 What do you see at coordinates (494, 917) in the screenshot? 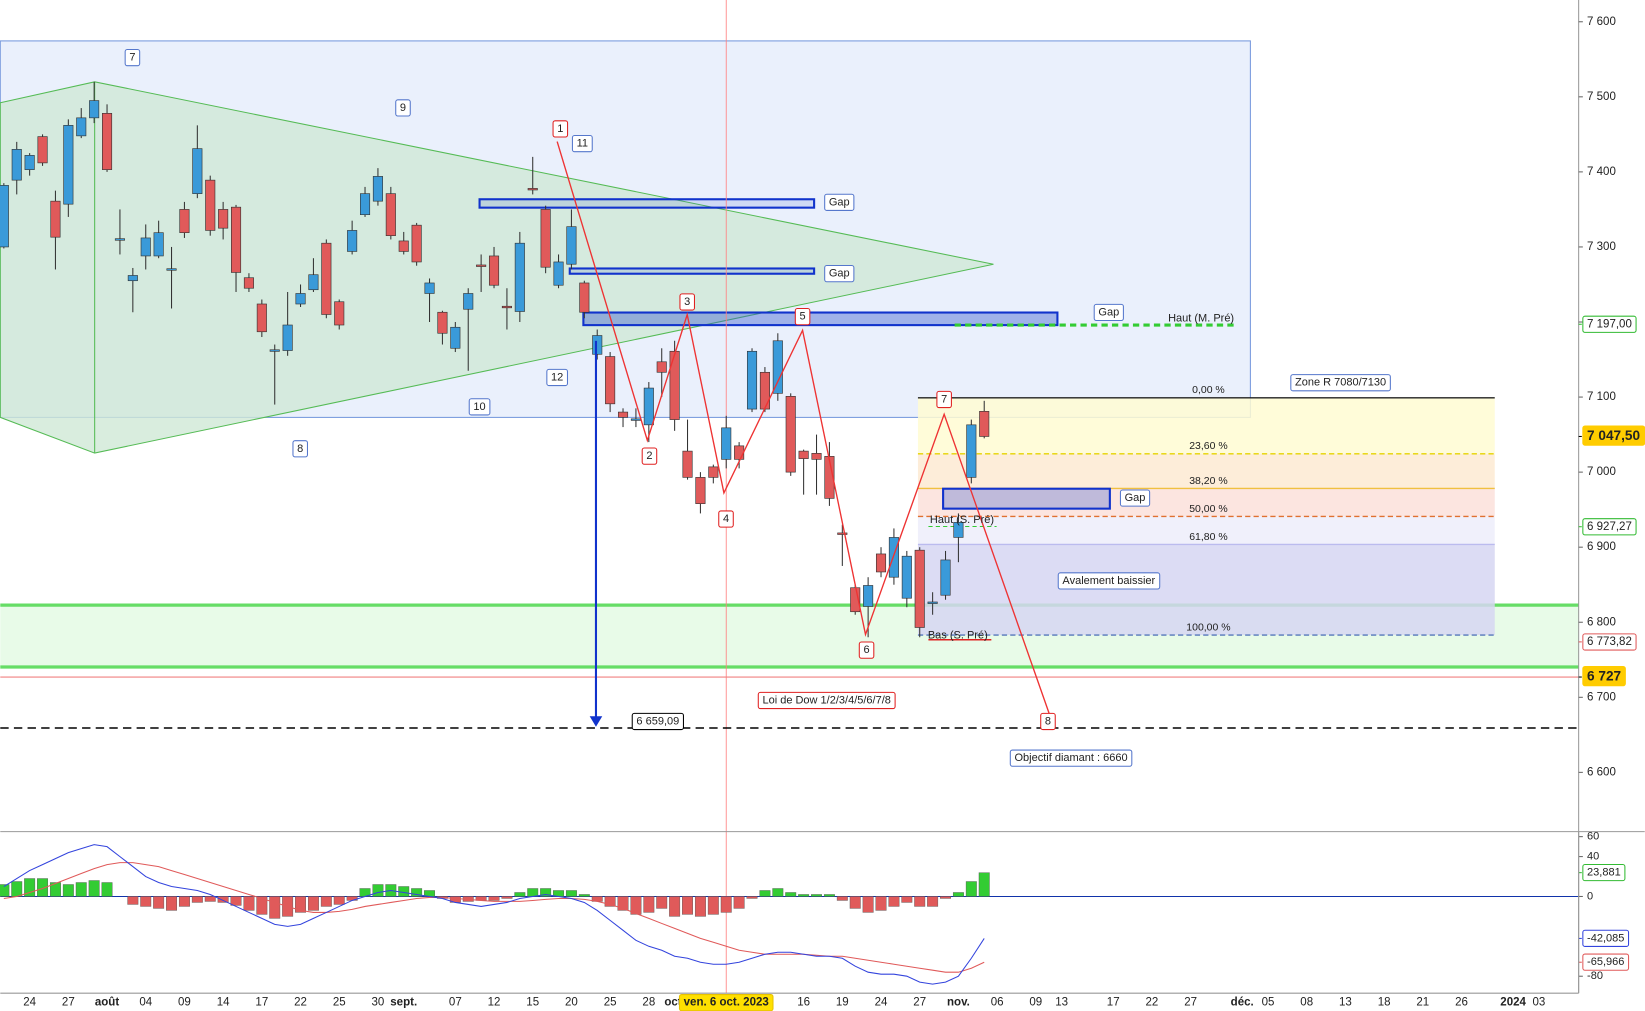
I see `signal-line` at bounding box center [494, 917].